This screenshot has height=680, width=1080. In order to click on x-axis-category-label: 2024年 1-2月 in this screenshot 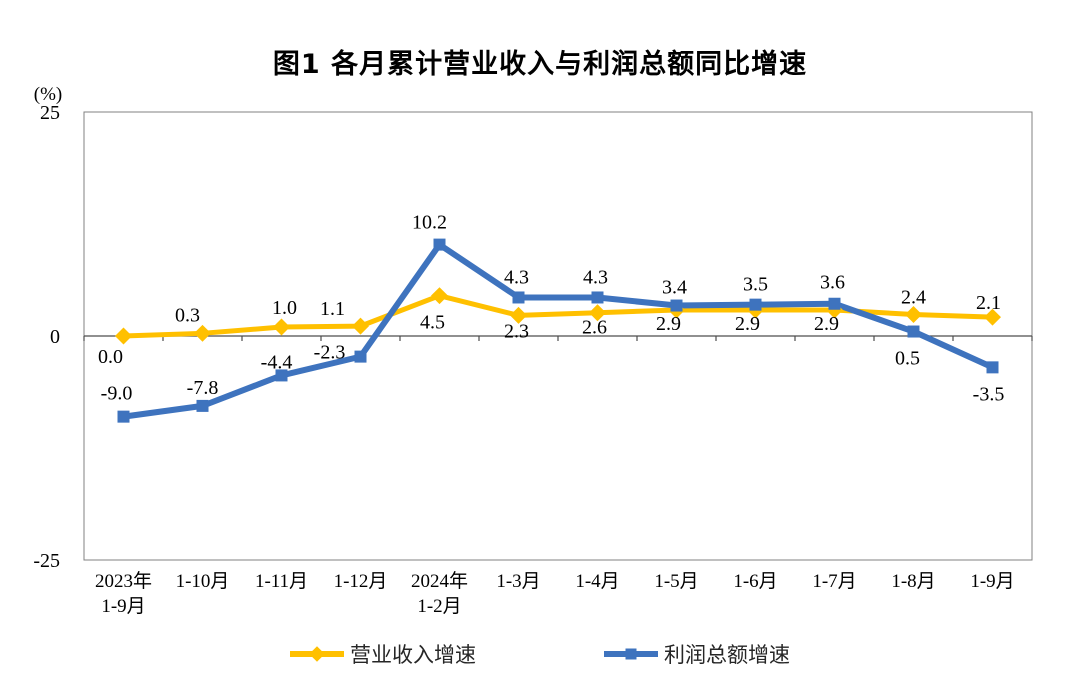, I will do `click(439, 593)`.